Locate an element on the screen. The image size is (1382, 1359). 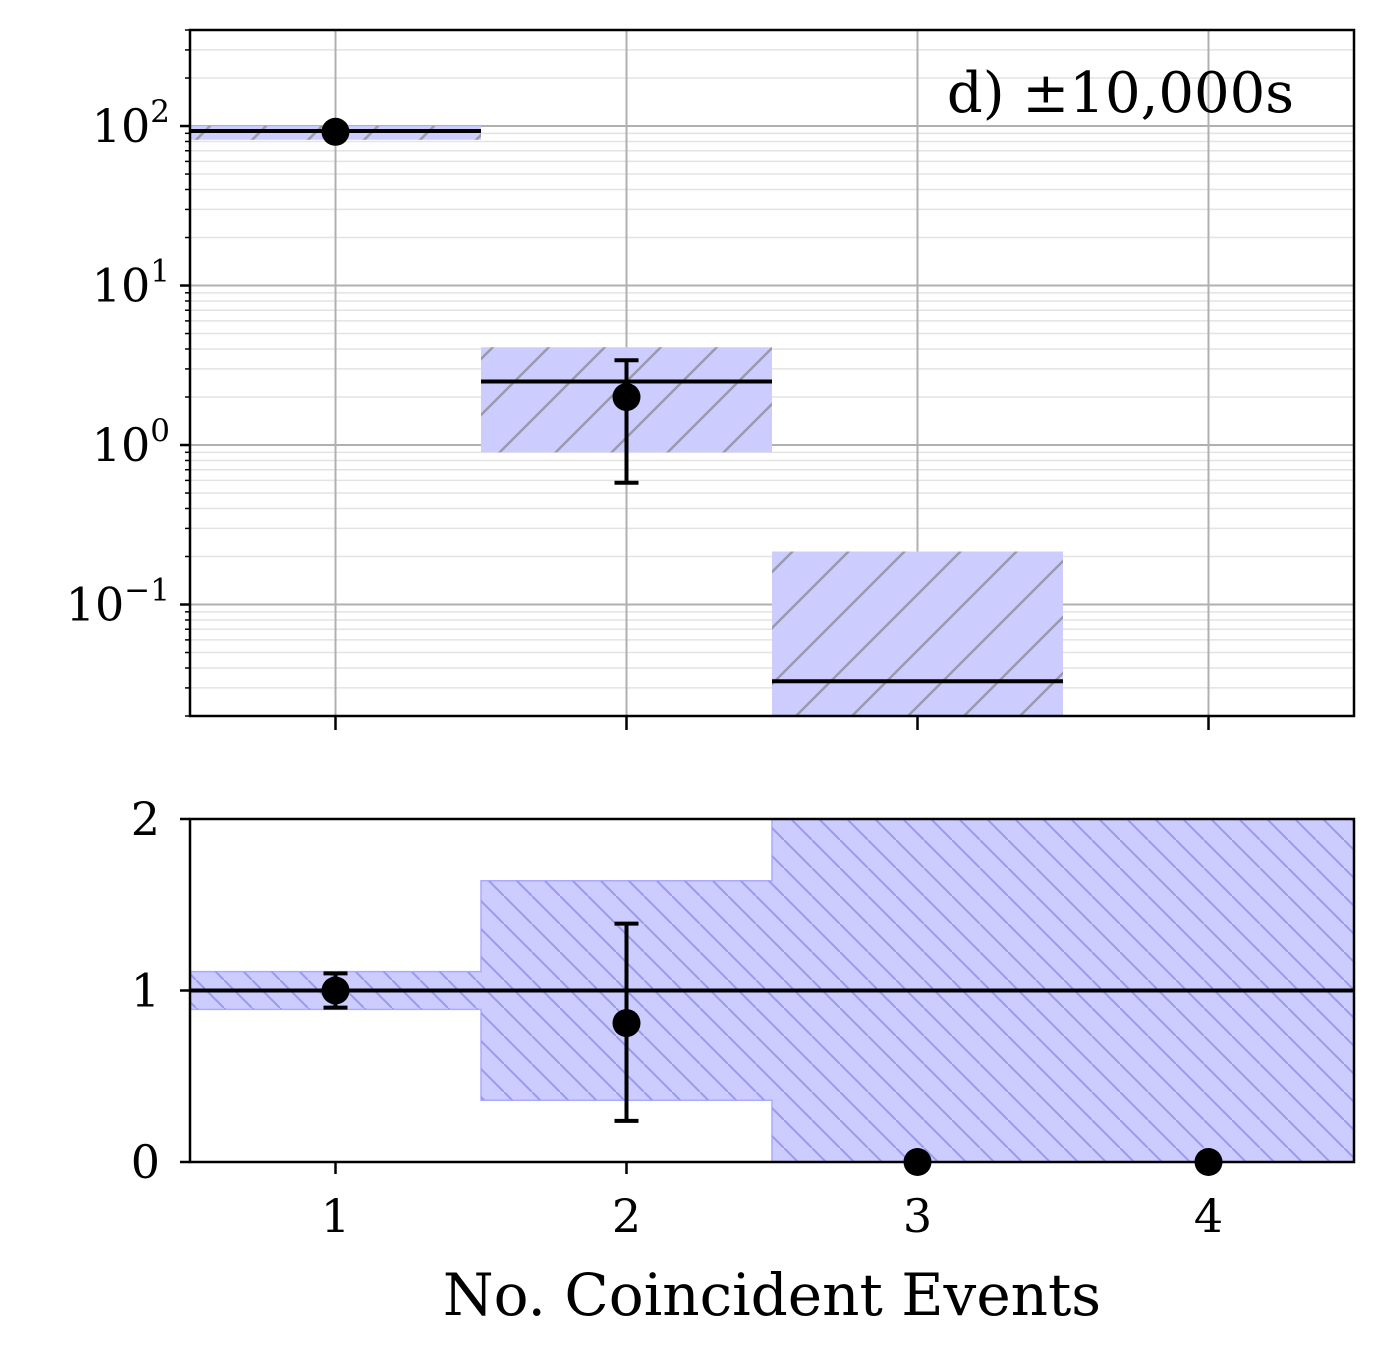
bottom-x-tick-label: 4 is located at coordinates (1208, 1216).